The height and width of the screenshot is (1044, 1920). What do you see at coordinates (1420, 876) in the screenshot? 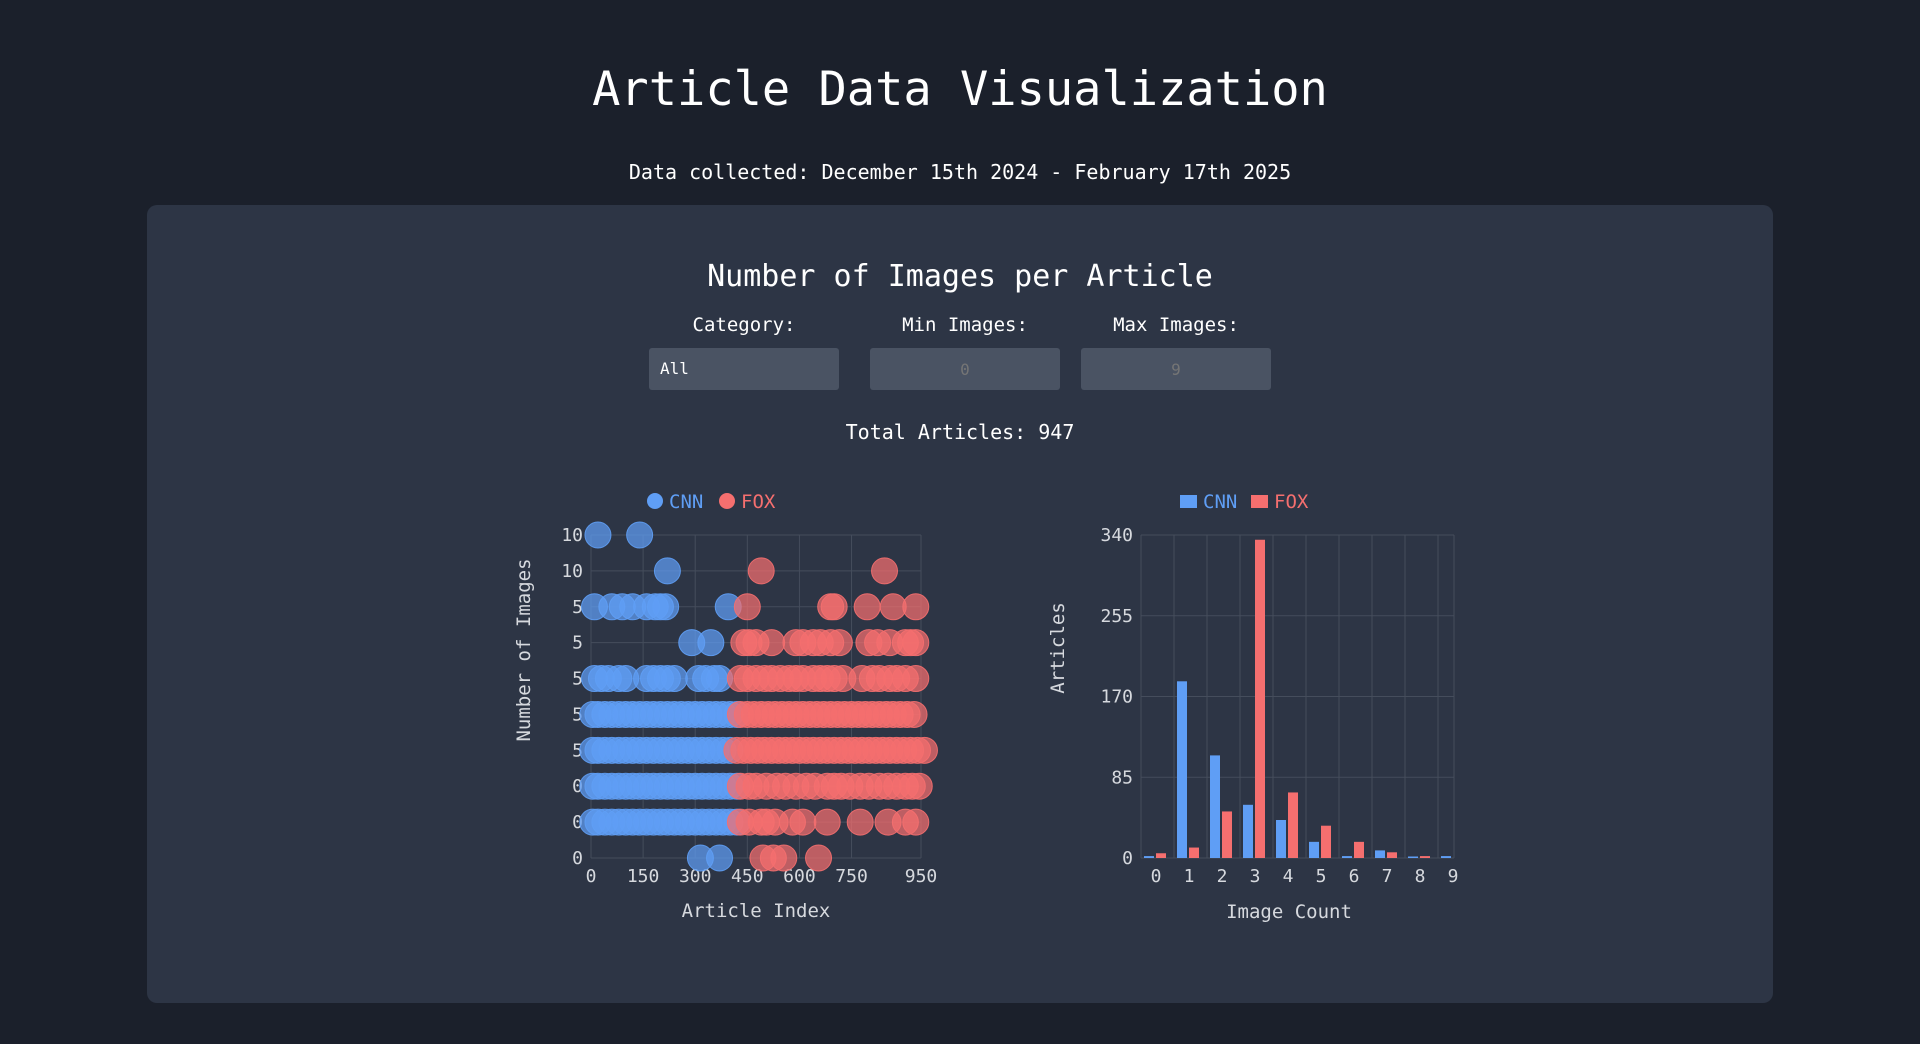
I see `x-tick-label: 8` at bounding box center [1420, 876].